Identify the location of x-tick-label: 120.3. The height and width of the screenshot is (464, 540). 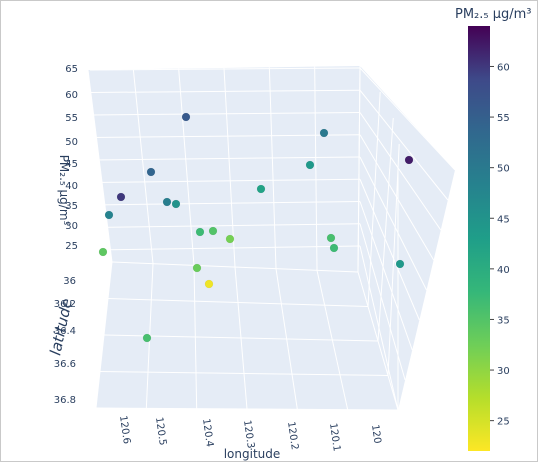
(248, 434).